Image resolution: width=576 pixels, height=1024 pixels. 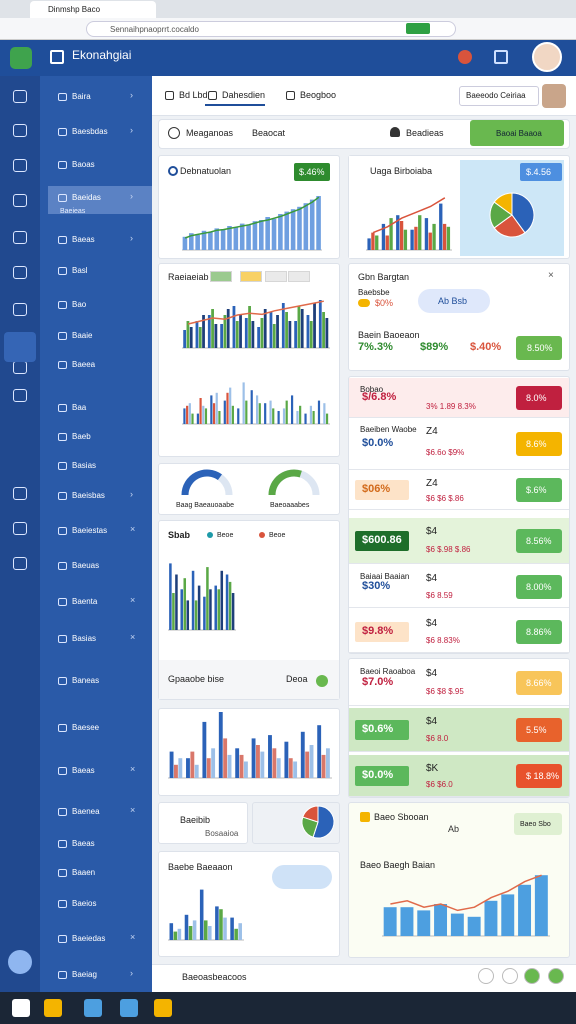 I want to click on tab, so click(x=93, y=9).